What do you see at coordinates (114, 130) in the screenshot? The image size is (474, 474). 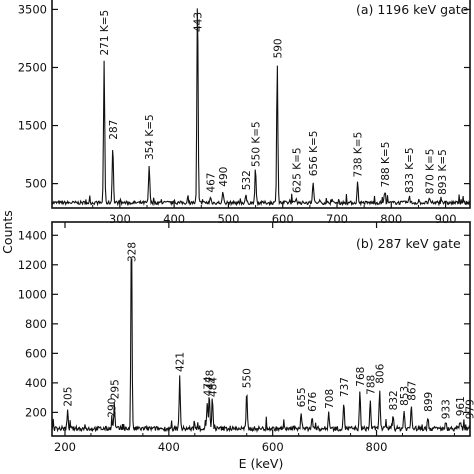 I see `peak-label: 287` at bounding box center [114, 130].